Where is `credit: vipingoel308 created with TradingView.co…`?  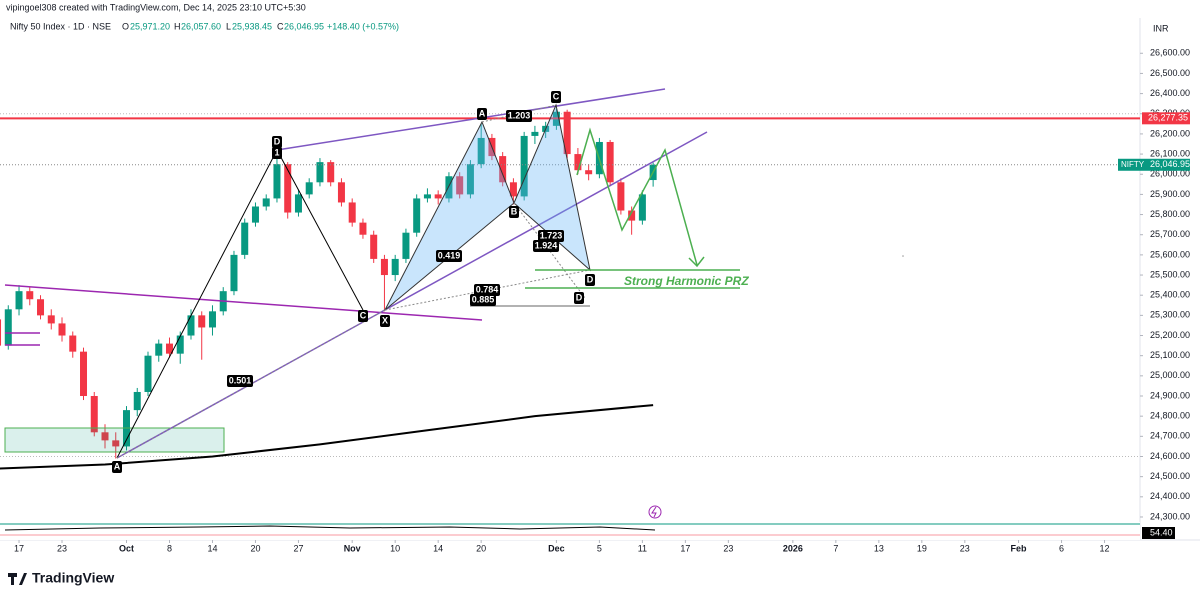
credit: vipingoel308 created with TradingView.co… is located at coordinates (156, 7).